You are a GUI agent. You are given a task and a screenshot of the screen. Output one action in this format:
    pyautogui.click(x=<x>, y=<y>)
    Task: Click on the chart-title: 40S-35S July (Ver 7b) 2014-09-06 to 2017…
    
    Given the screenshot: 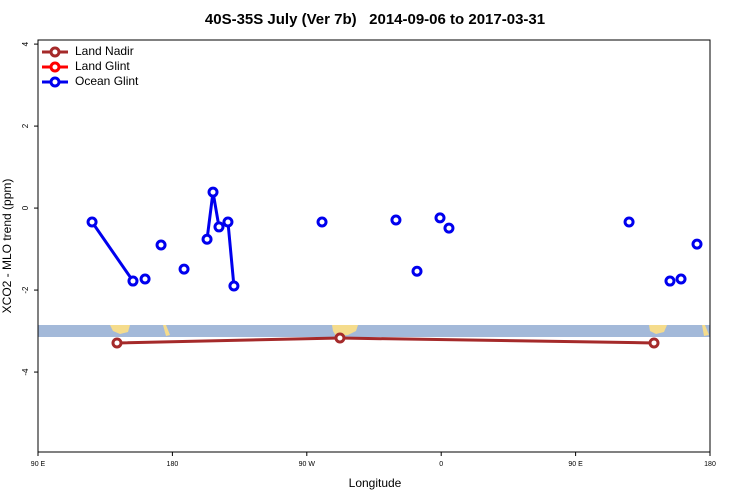 What is the action you would take?
    pyautogui.click(x=375, y=19)
    